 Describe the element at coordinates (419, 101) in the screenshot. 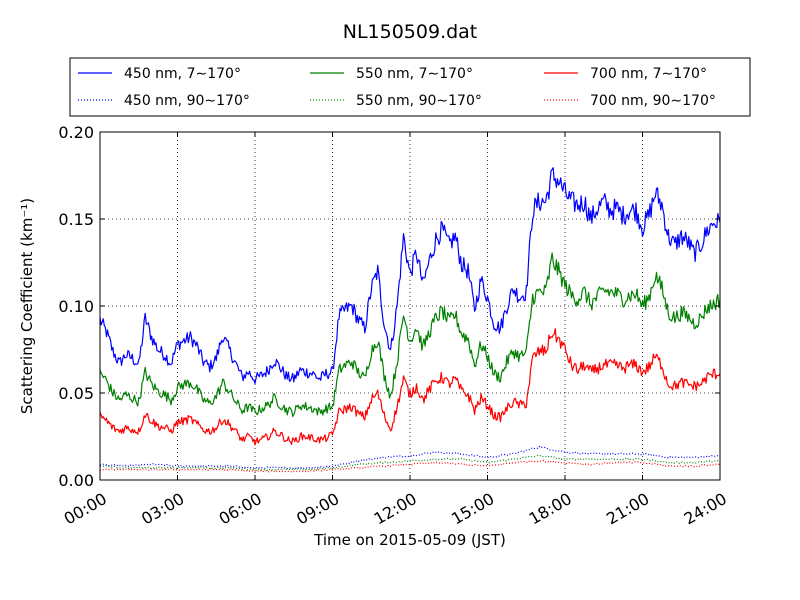

I see `legend-label-3: 550 nm, 90∼170°` at that location.